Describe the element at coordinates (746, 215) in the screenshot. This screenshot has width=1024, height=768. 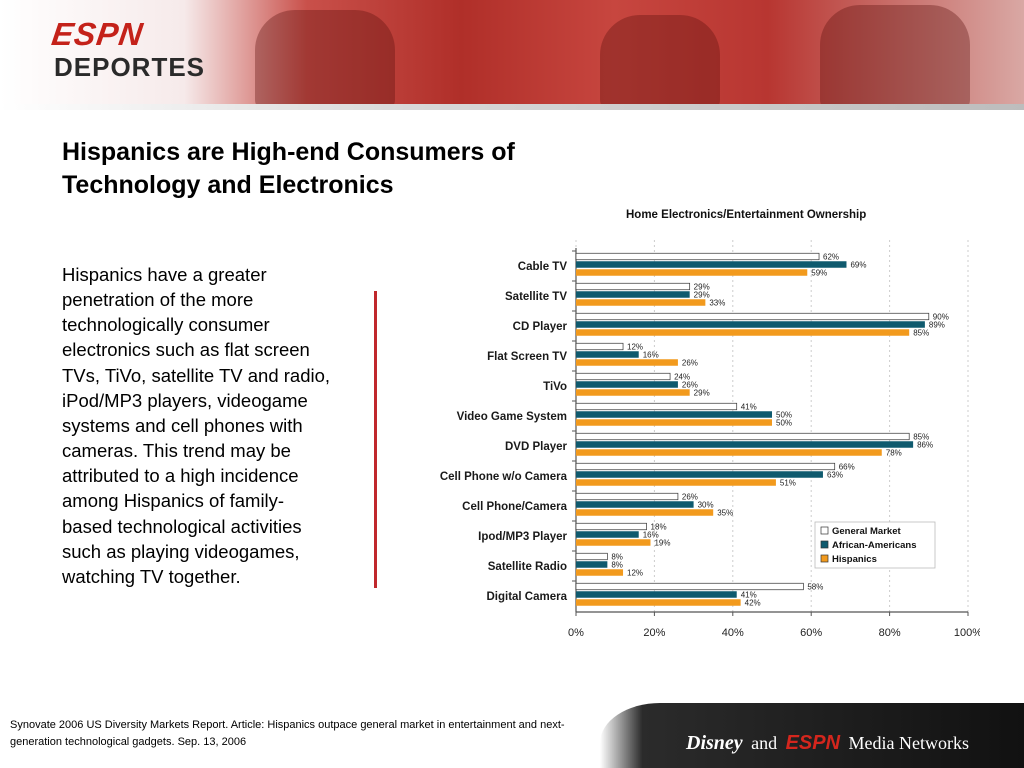
I see `chart-title: Home Electronics/Entertainment Ownership` at that location.